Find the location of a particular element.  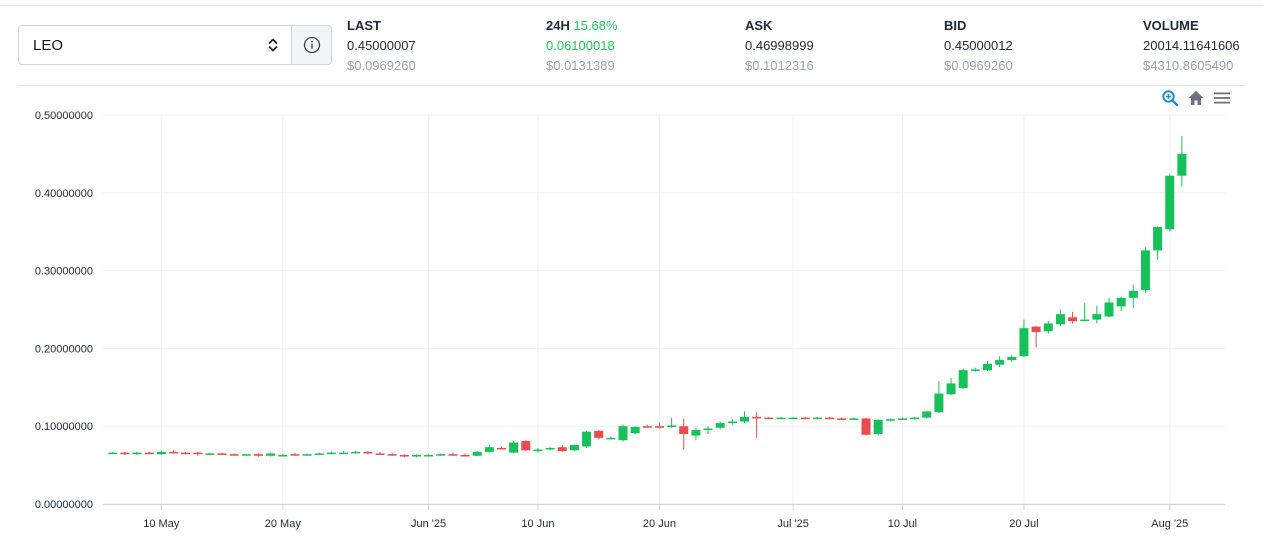

bid-label: BID is located at coordinates (955, 25).